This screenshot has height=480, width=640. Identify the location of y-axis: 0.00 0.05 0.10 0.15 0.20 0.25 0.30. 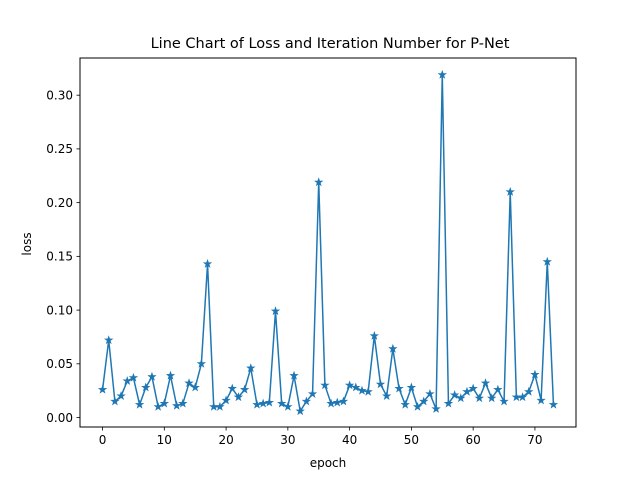
(63, 256).